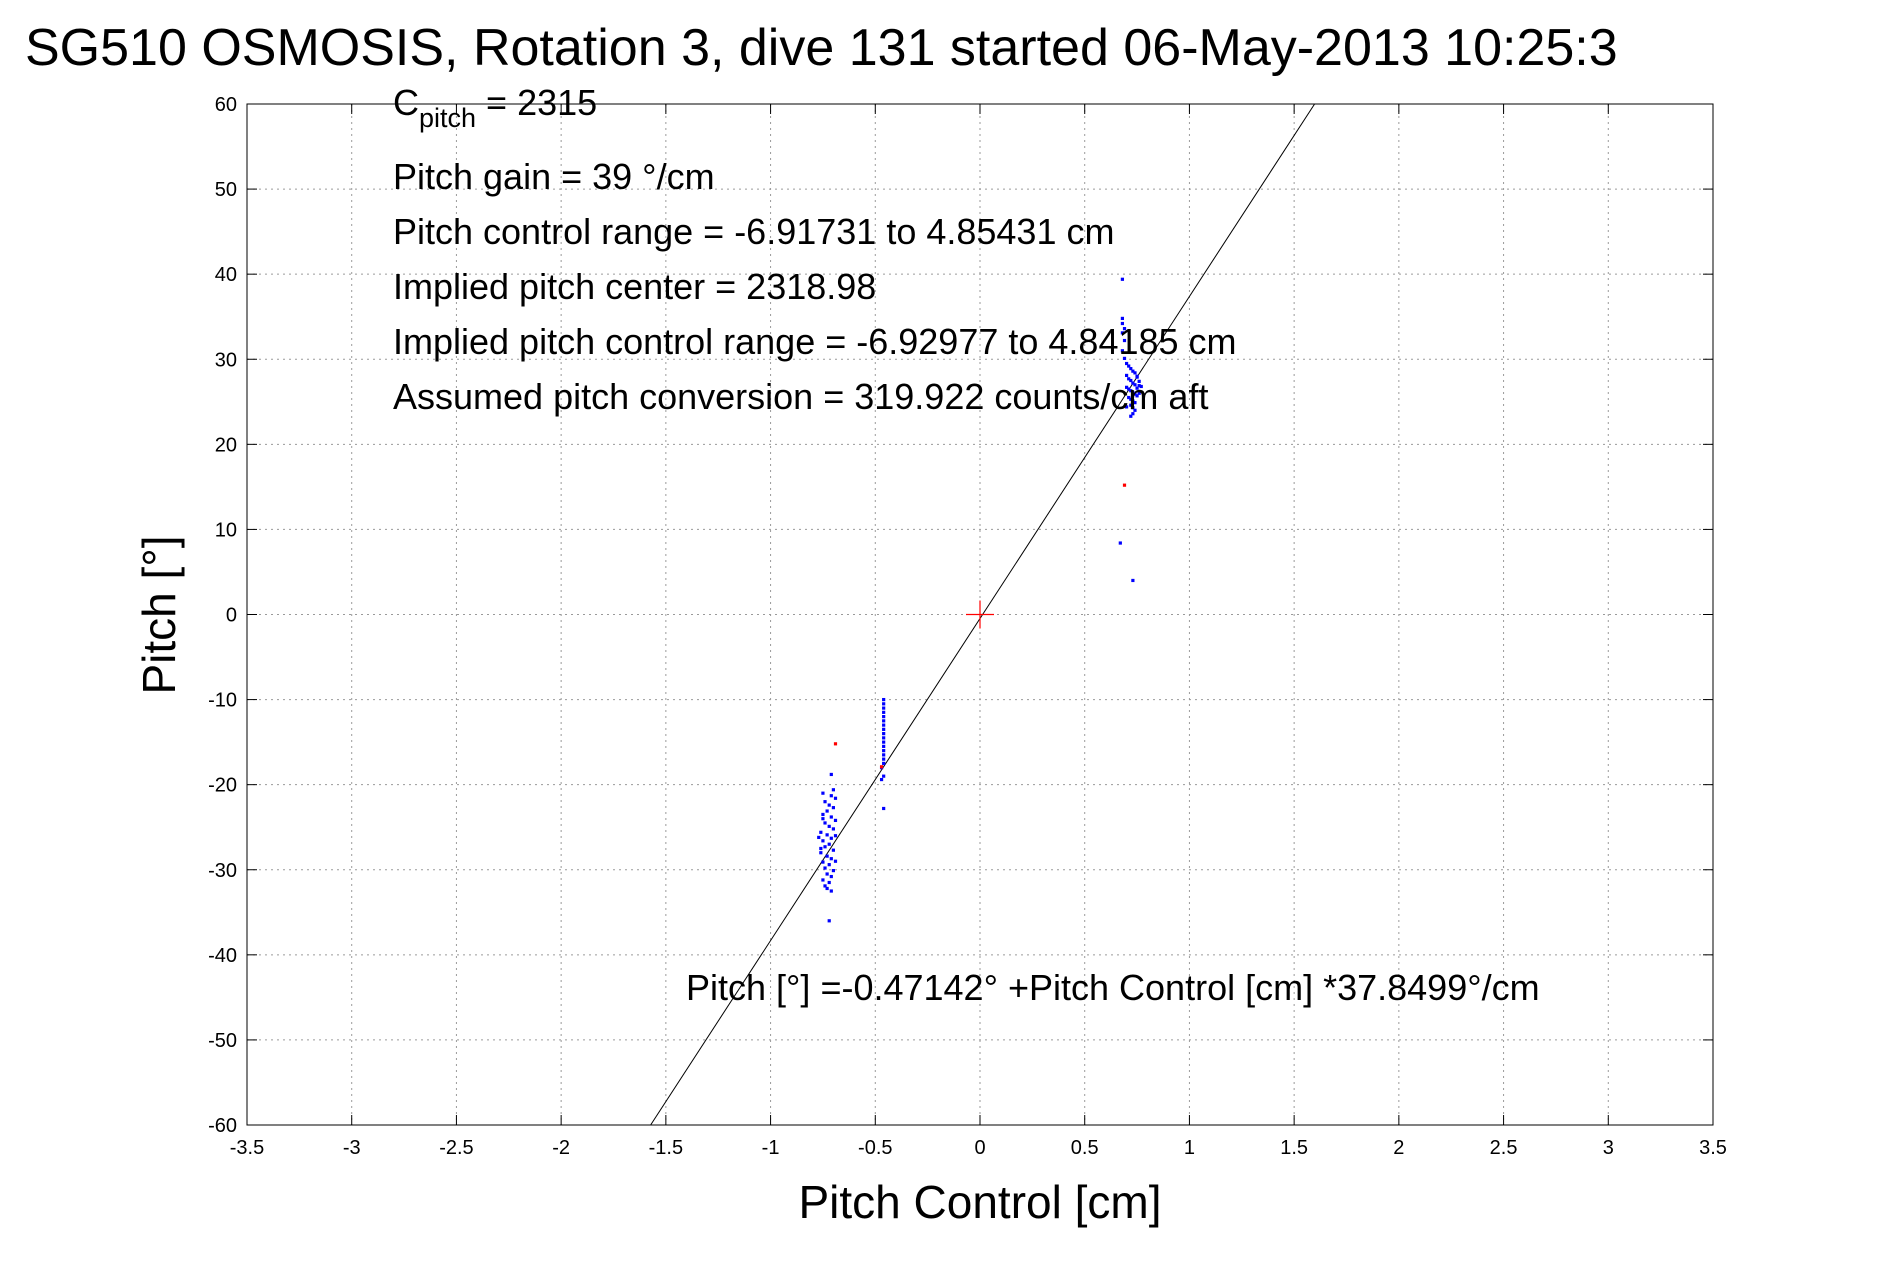 The width and height of the screenshot is (1891, 1262). I want to click on x-tick-label: 3, so click(1608, 1148).